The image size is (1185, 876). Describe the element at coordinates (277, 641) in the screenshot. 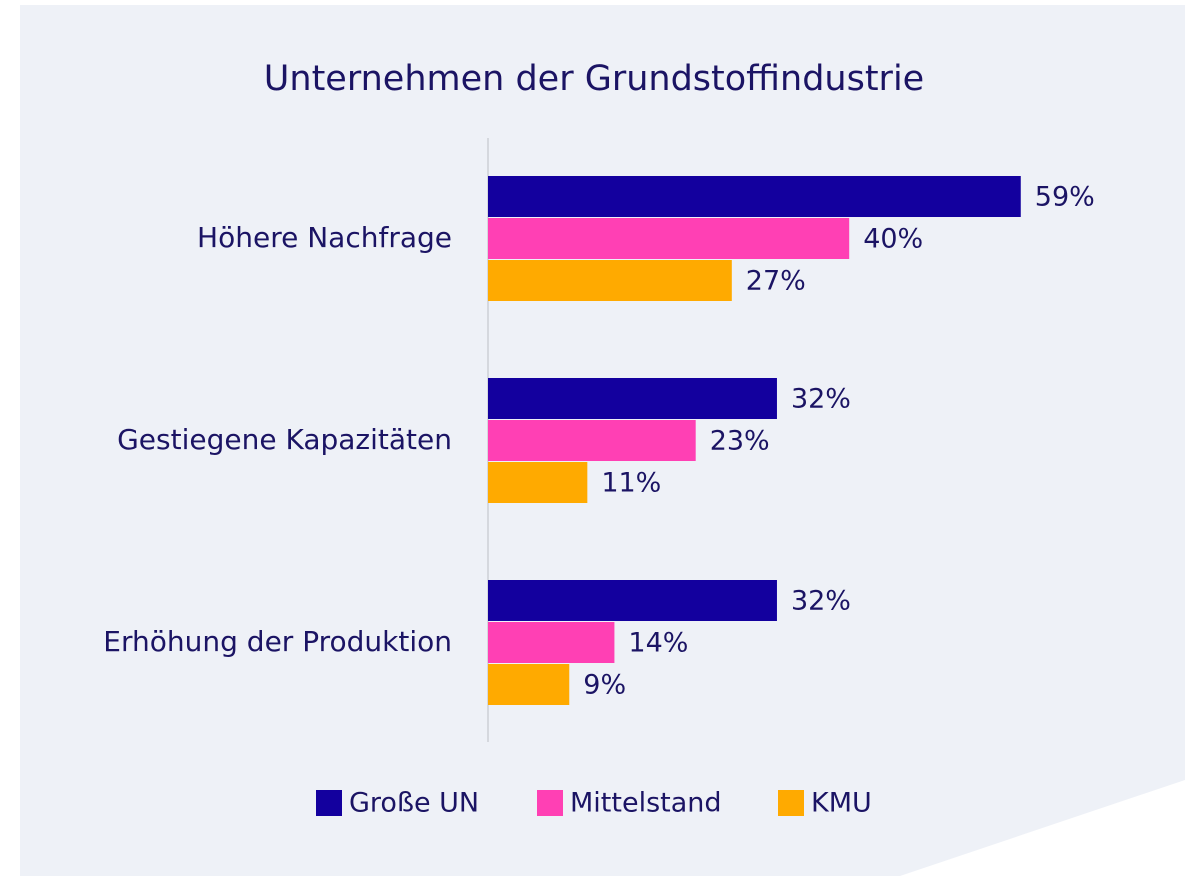

I see `category-label: Erhöhung der Produktion` at that location.